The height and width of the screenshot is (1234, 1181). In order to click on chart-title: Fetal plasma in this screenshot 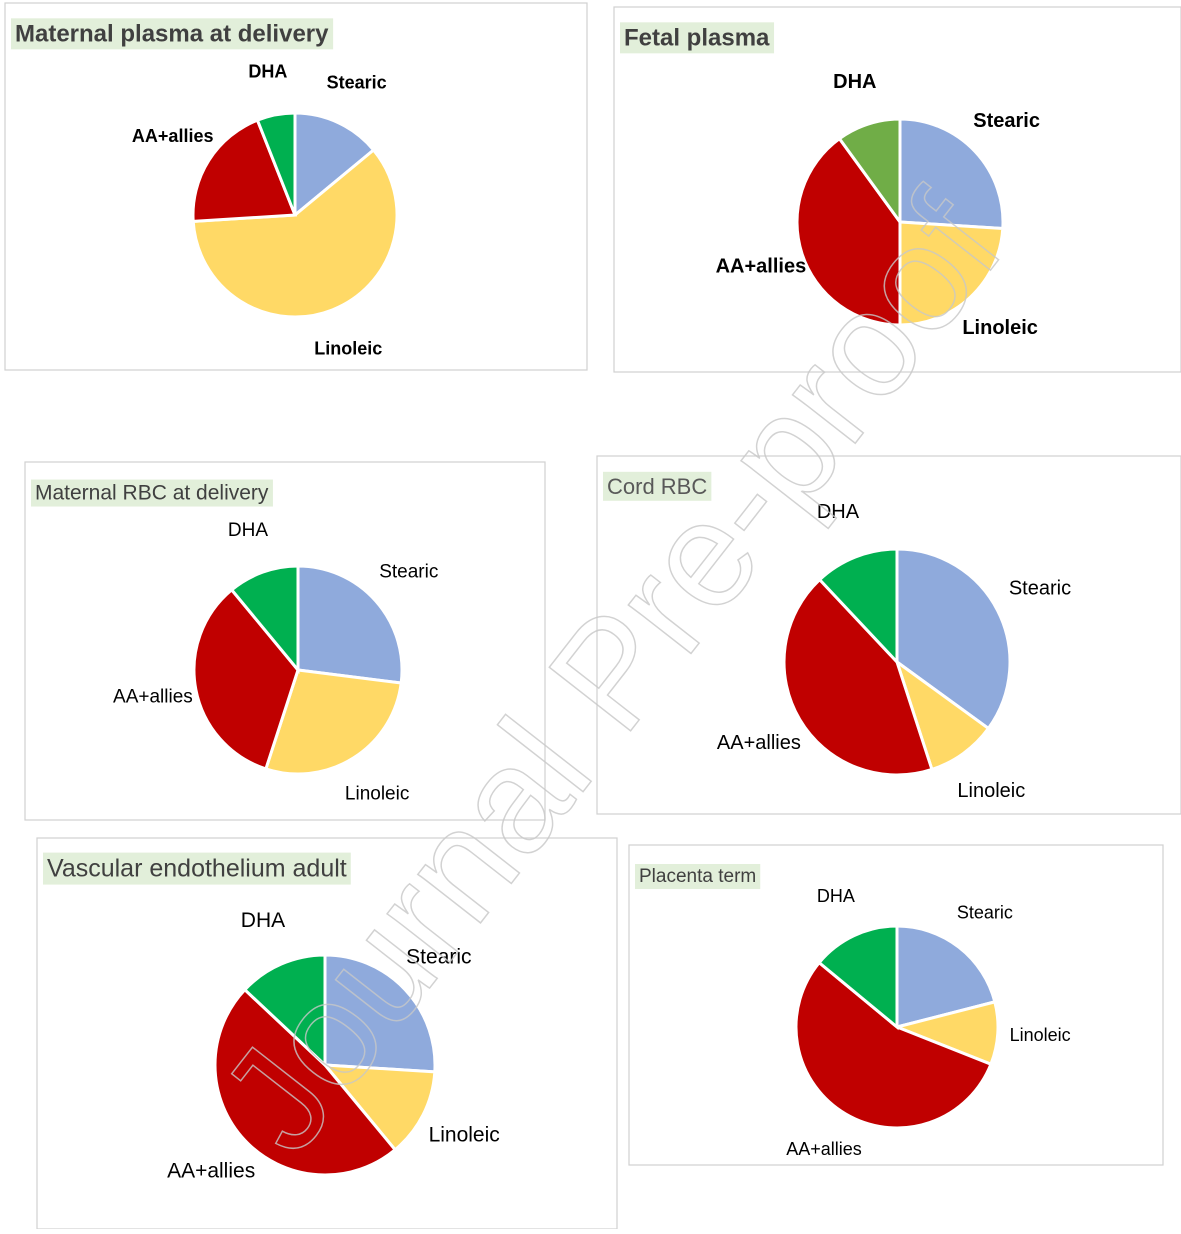, I will do `click(697, 37)`.